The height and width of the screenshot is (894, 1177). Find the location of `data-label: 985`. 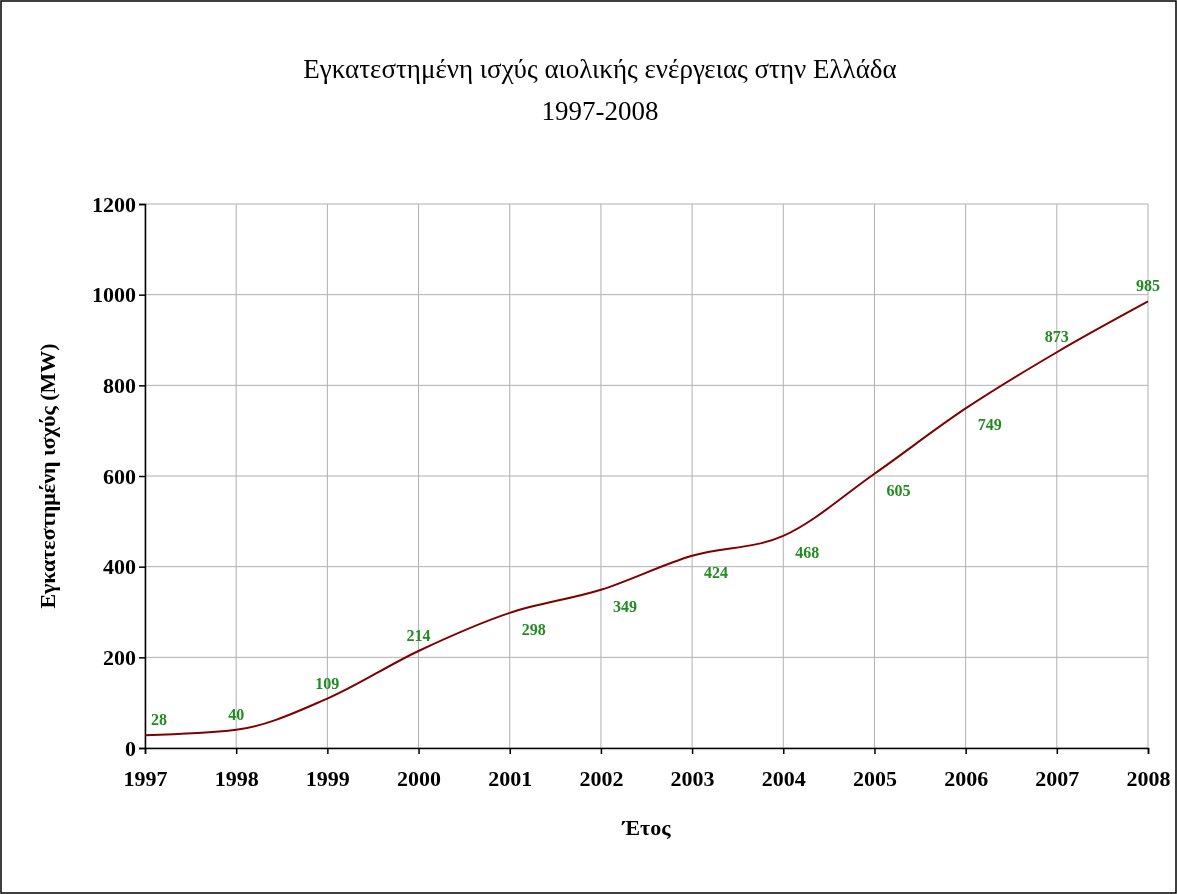

data-label: 985 is located at coordinates (1148, 286).